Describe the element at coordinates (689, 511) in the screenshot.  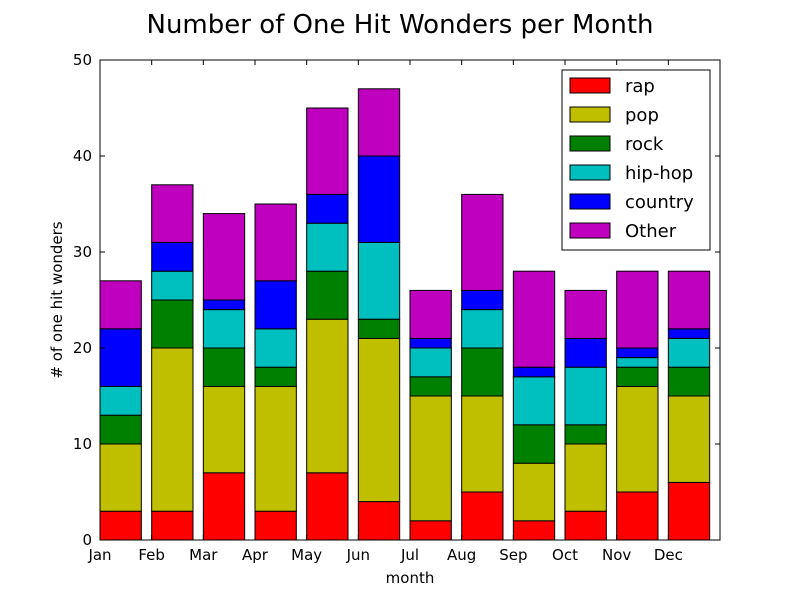
I see `bar-dec-rap` at that location.